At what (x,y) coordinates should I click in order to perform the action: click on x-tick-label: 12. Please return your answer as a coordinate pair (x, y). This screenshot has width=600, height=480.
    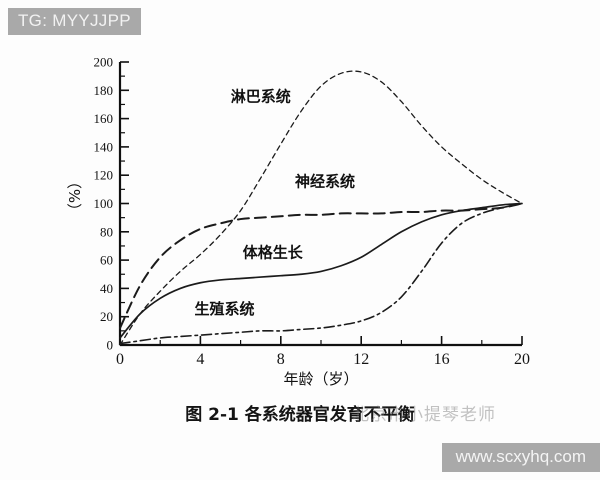
    Looking at the image, I should click on (361, 359).